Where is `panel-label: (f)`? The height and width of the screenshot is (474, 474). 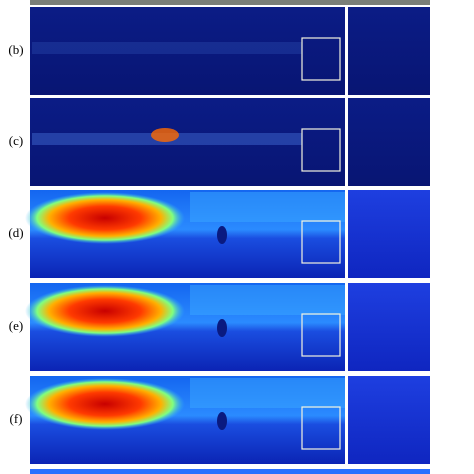
panel-label: (f) is located at coordinates (16, 418).